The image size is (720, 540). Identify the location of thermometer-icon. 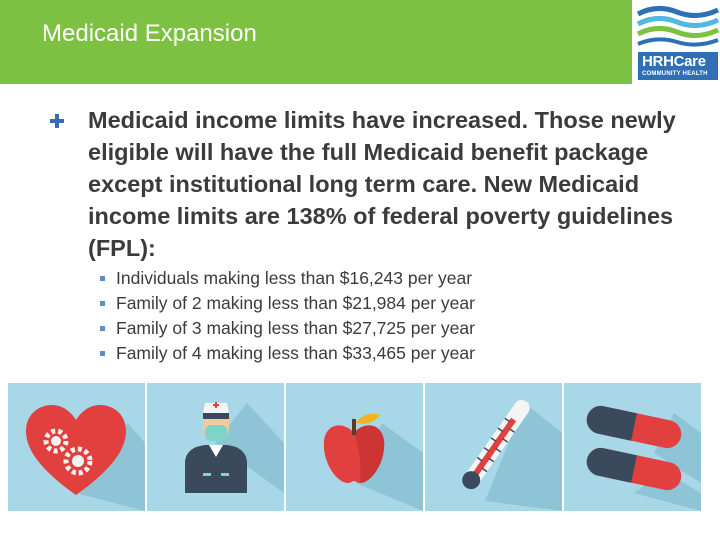
(512, 455).